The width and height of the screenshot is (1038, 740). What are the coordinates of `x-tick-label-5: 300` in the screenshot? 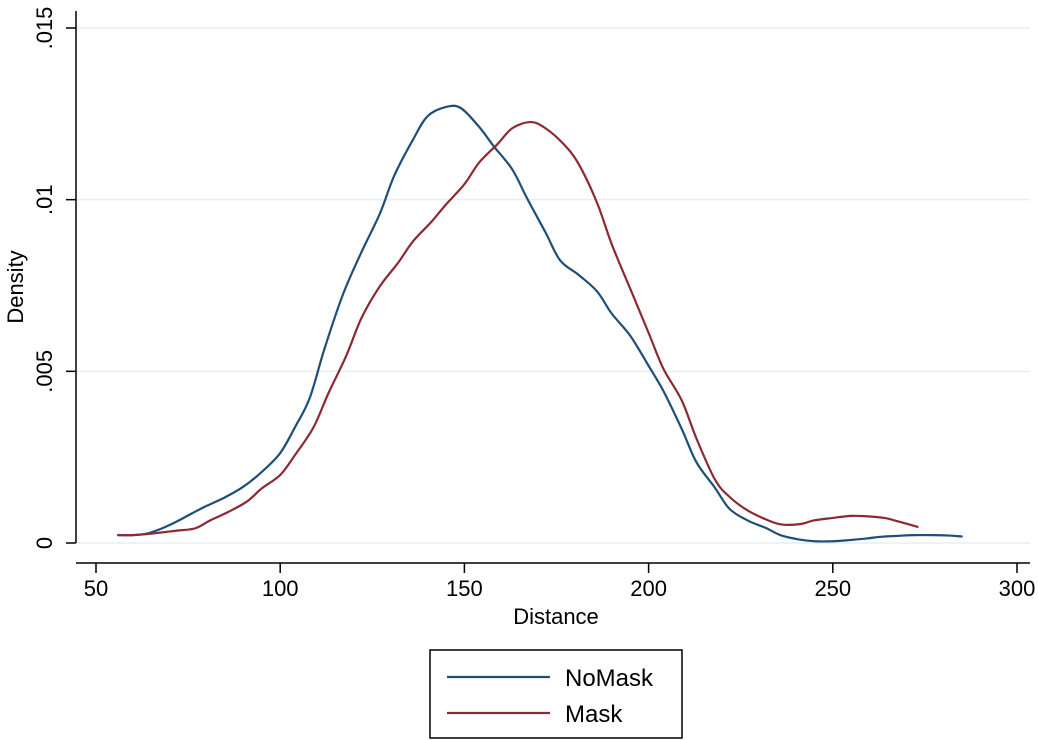 It's located at (1017, 588).